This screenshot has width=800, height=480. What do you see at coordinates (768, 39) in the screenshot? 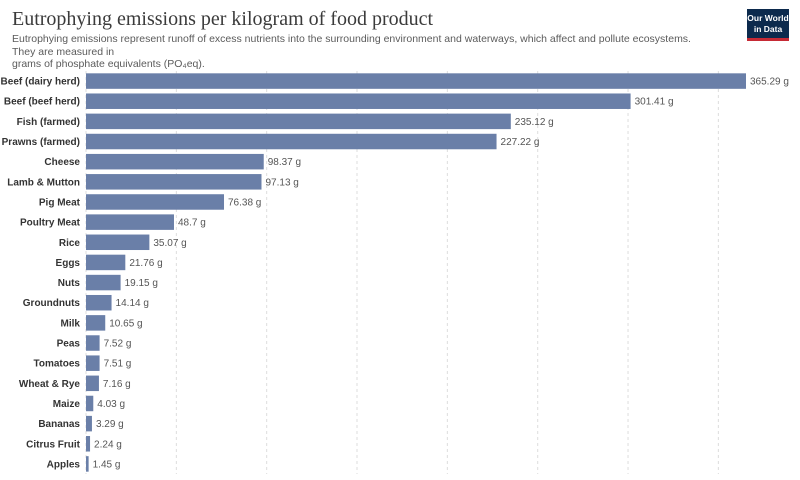
I see `logo-accent-bar` at bounding box center [768, 39].